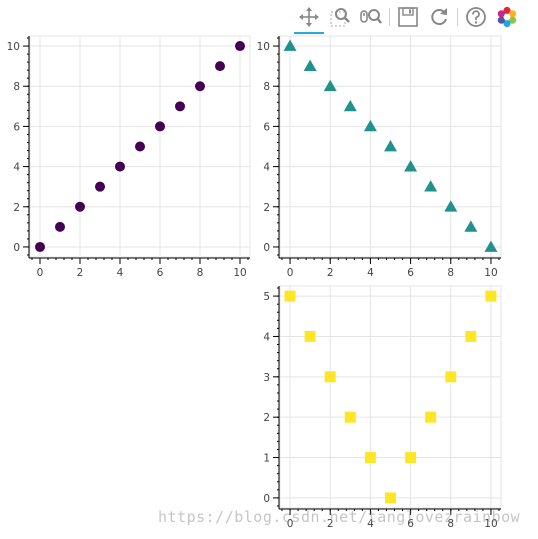 Image resolution: width=538 pixels, height=539 pixels. What do you see at coordinates (266, 297) in the screenshot?
I see `y-tick-label: 5` at bounding box center [266, 297].